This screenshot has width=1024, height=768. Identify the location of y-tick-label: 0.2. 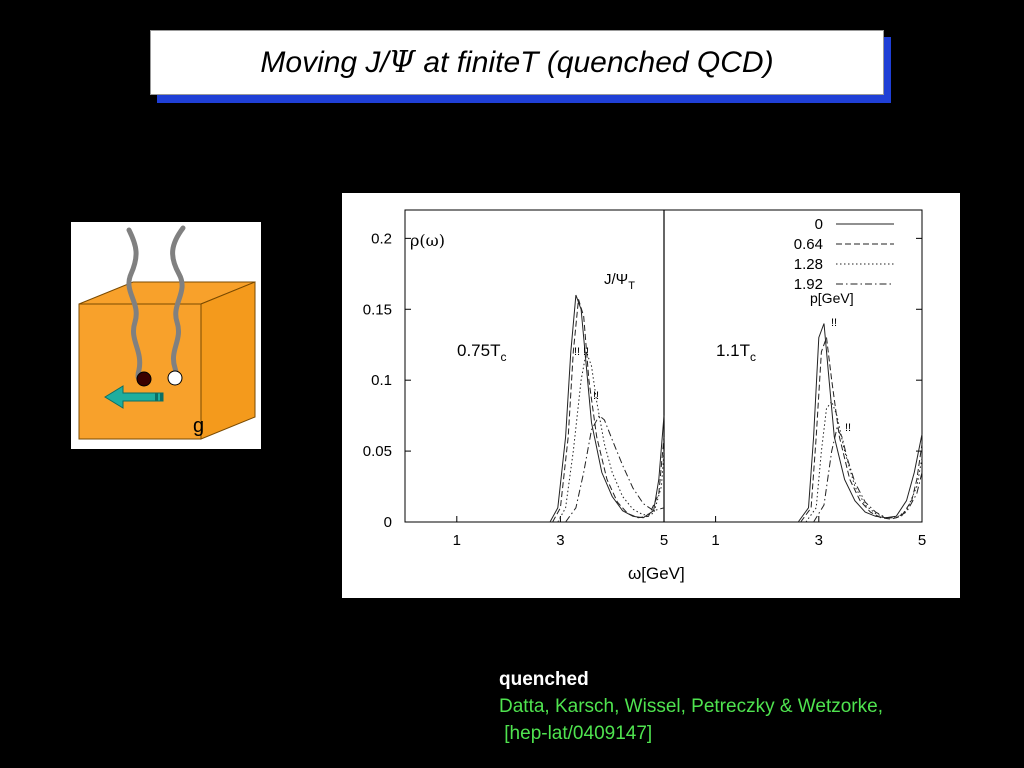
(381, 238).